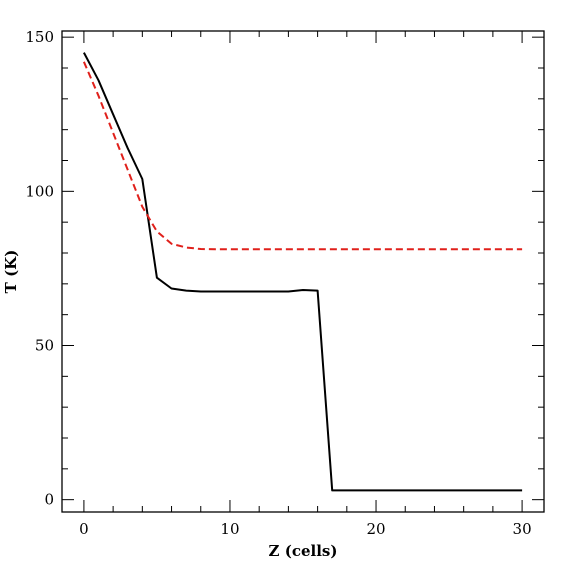 Image resolution: width=574 pixels, height=574 pixels. Describe the element at coordinates (44, 346) in the screenshot. I see `y-tick-label: 50` at that location.